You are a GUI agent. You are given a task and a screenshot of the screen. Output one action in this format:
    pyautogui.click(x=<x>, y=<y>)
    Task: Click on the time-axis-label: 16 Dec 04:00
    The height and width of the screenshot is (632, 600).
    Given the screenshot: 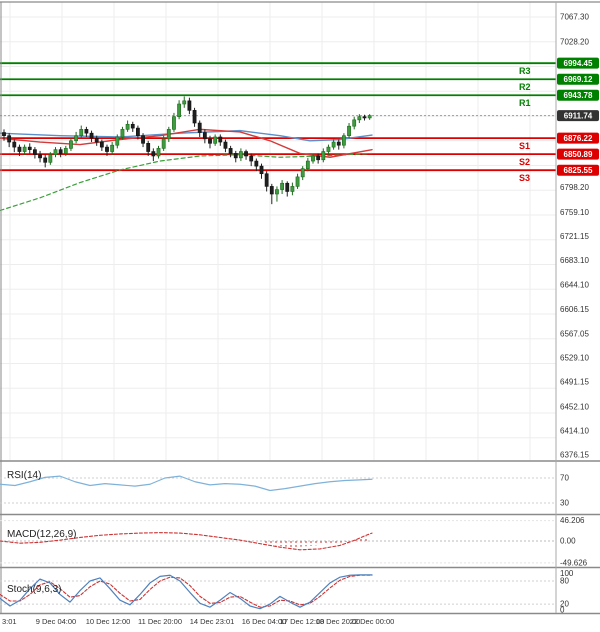 What is the action you would take?
    pyautogui.click(x=264, y=621)
    